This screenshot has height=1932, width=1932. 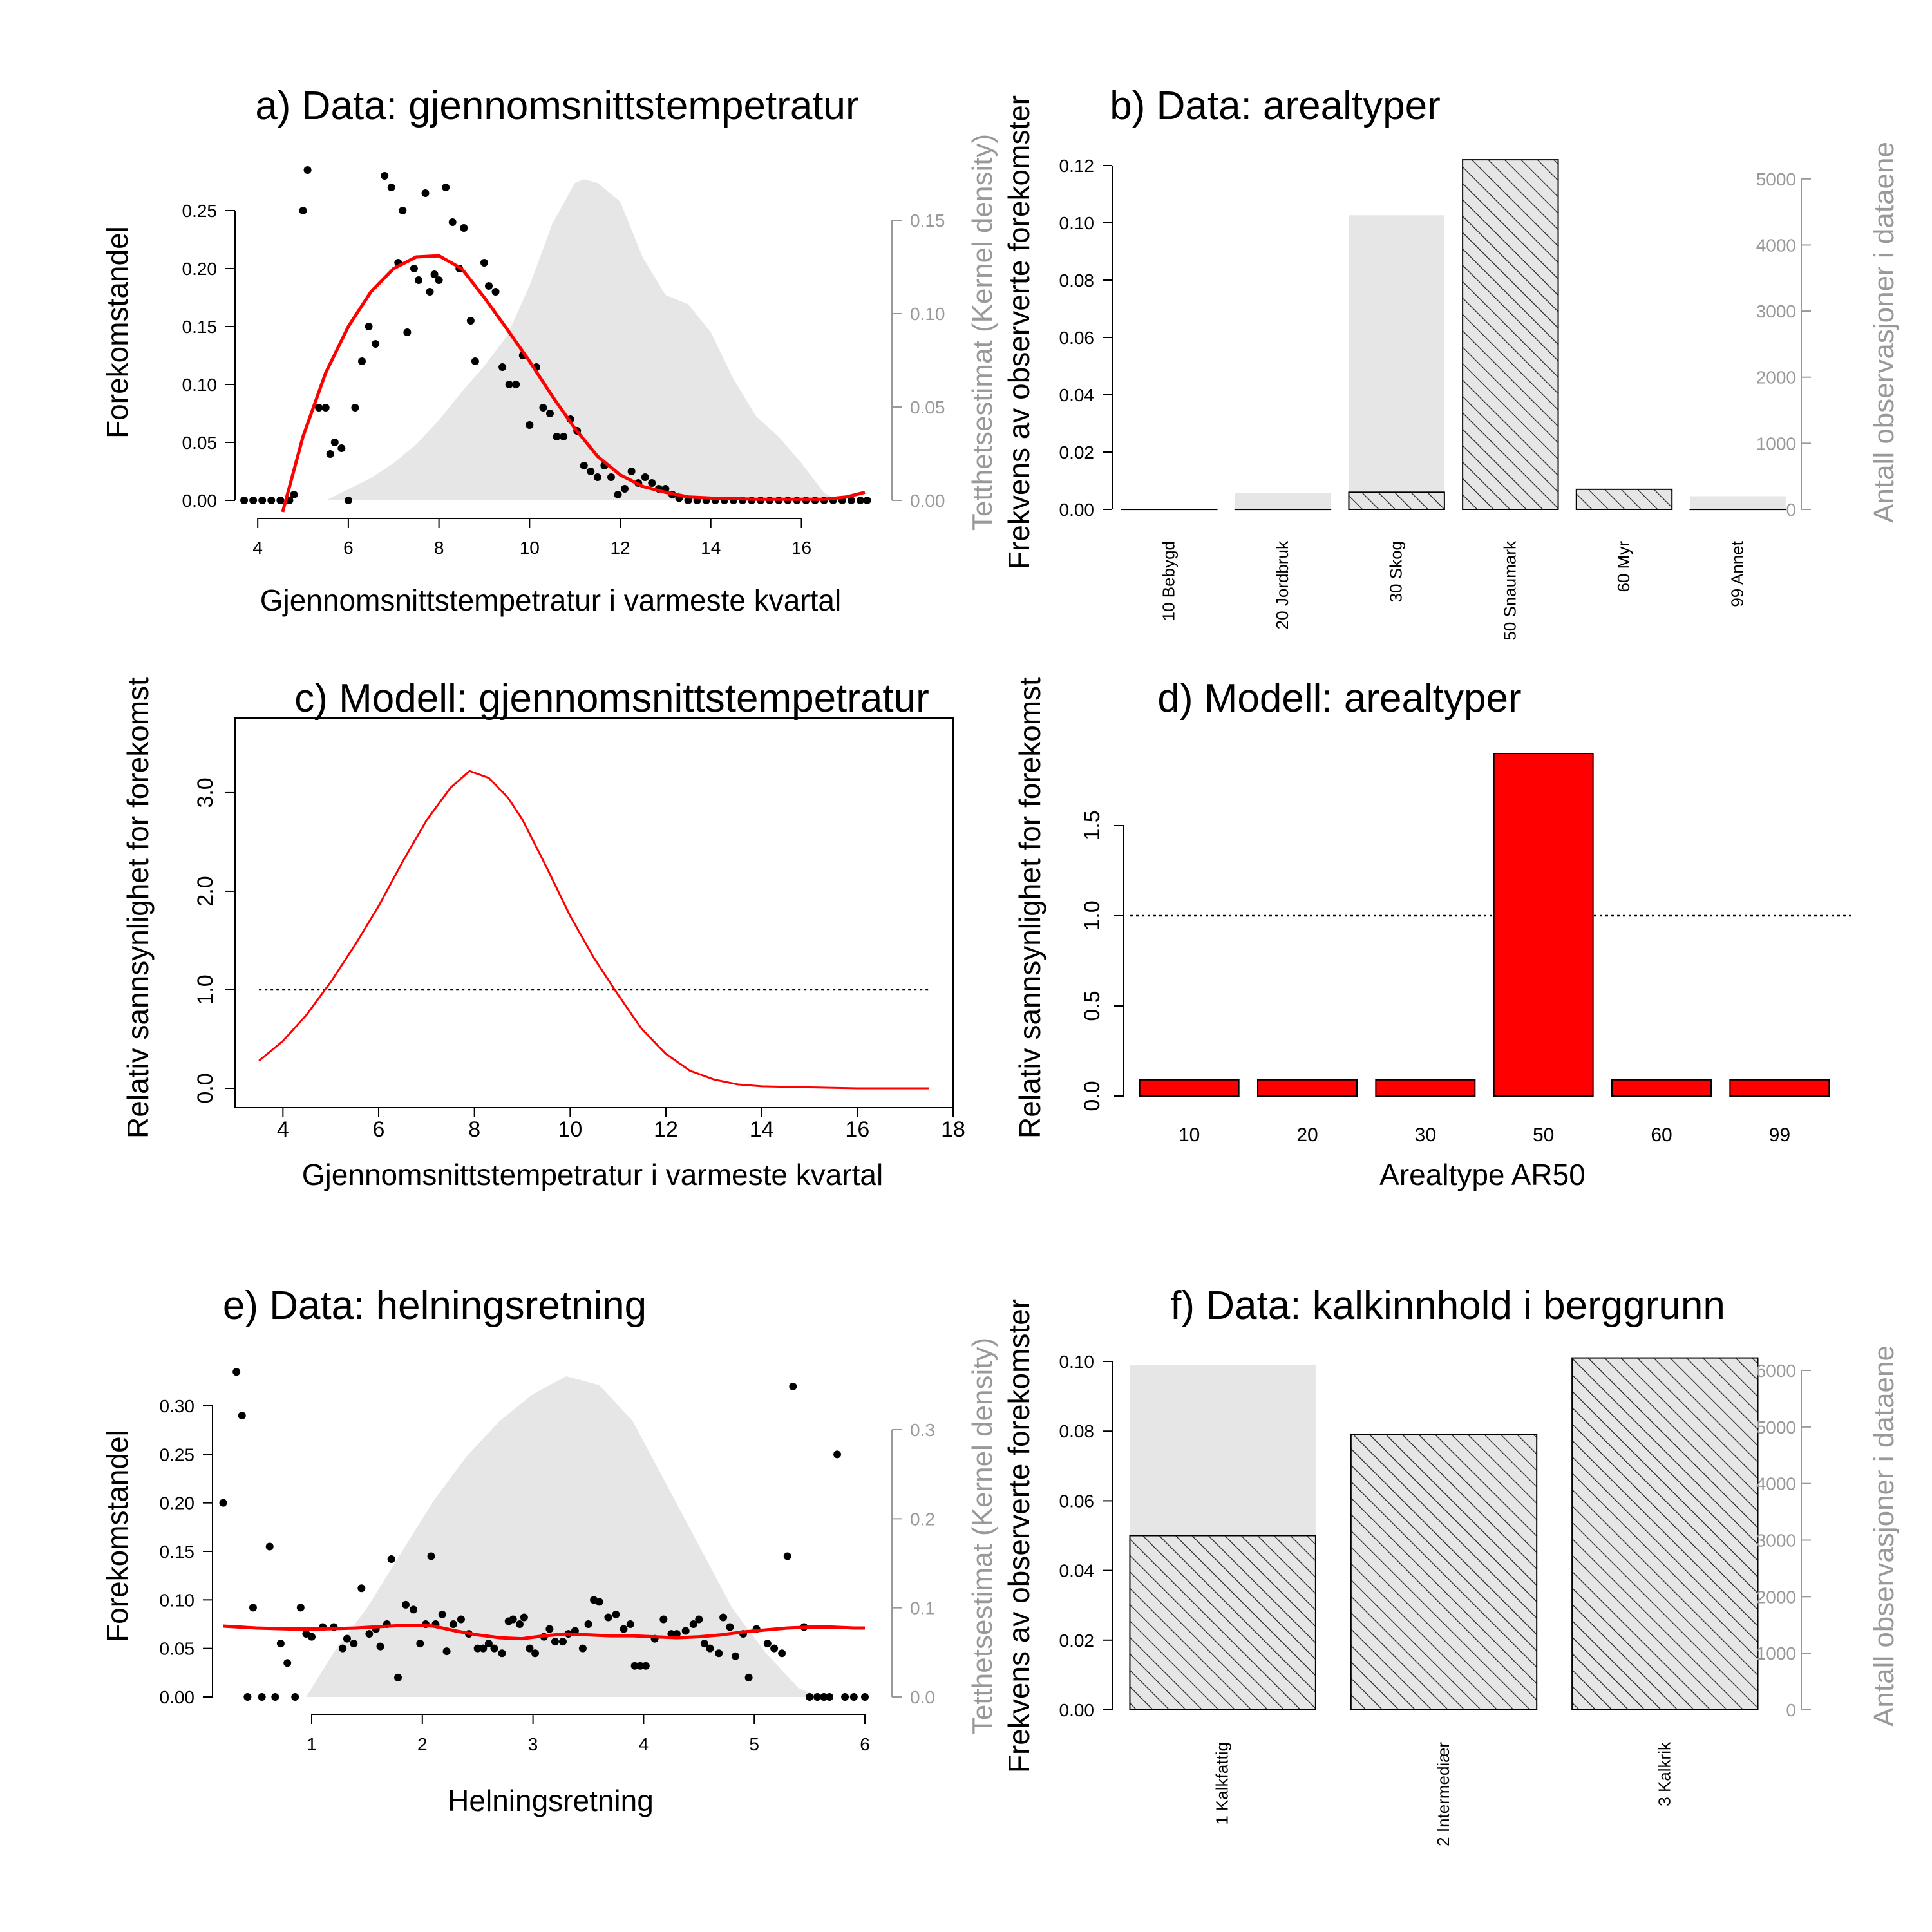 What do you see at coordinates (1776, 1541) in the screenshot?
I see `y-right-tick-label: 3000` at bounding box center [1776, 1541].